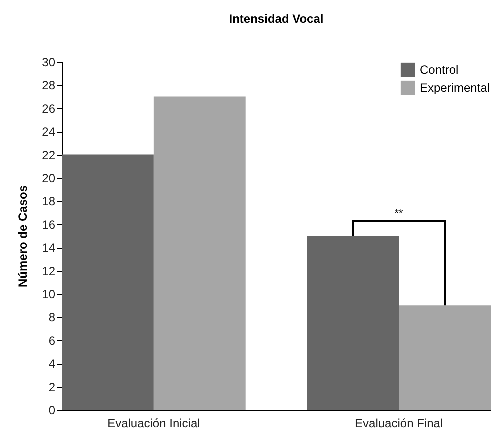 This screenshot has width=491, height=437. Describe the element at coordinates (49, 179) in the screenshot. I see `y-tick-label: 20` at that location.